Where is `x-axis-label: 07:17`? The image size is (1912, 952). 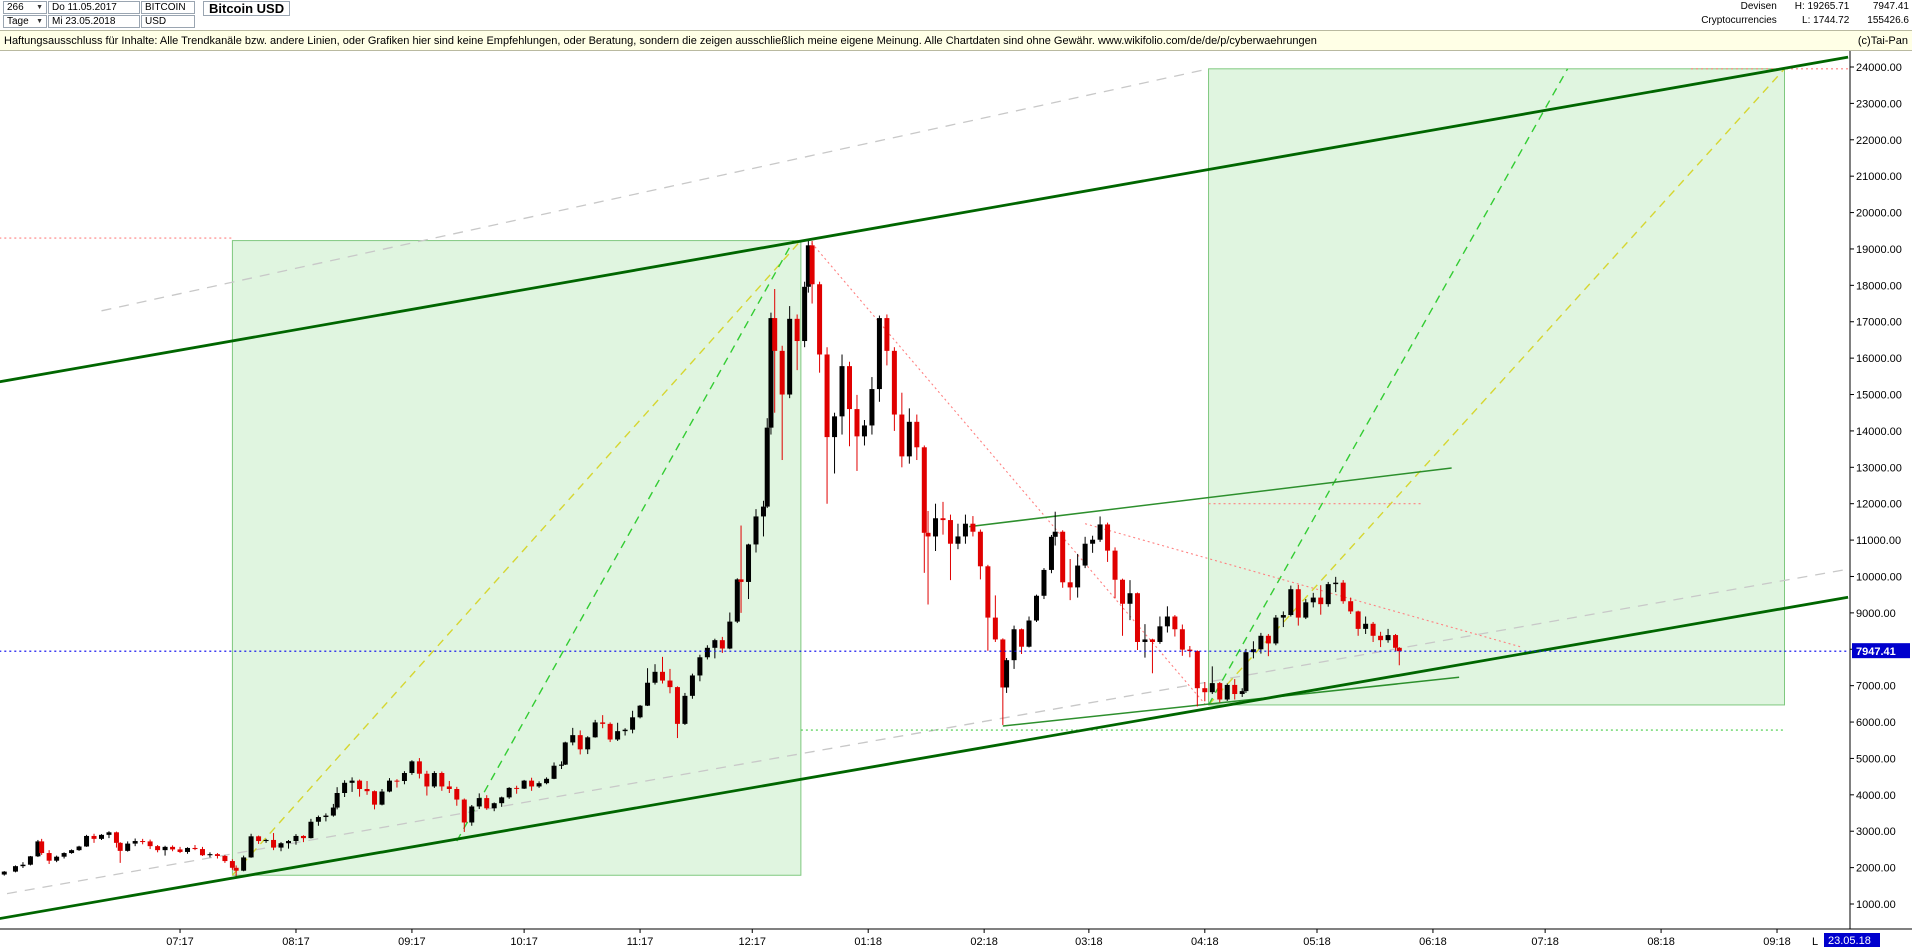
x-axis-label: 07:17 is located at coordinates (180, 942).